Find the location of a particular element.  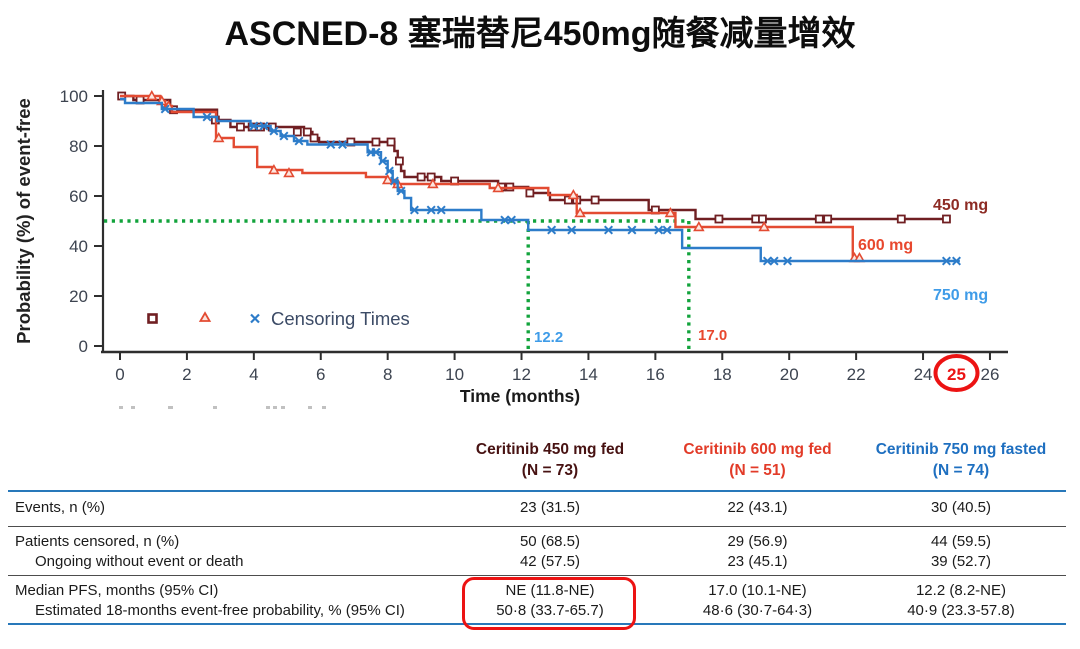

triangle-censor-icon is located at coordinates (205, 316).